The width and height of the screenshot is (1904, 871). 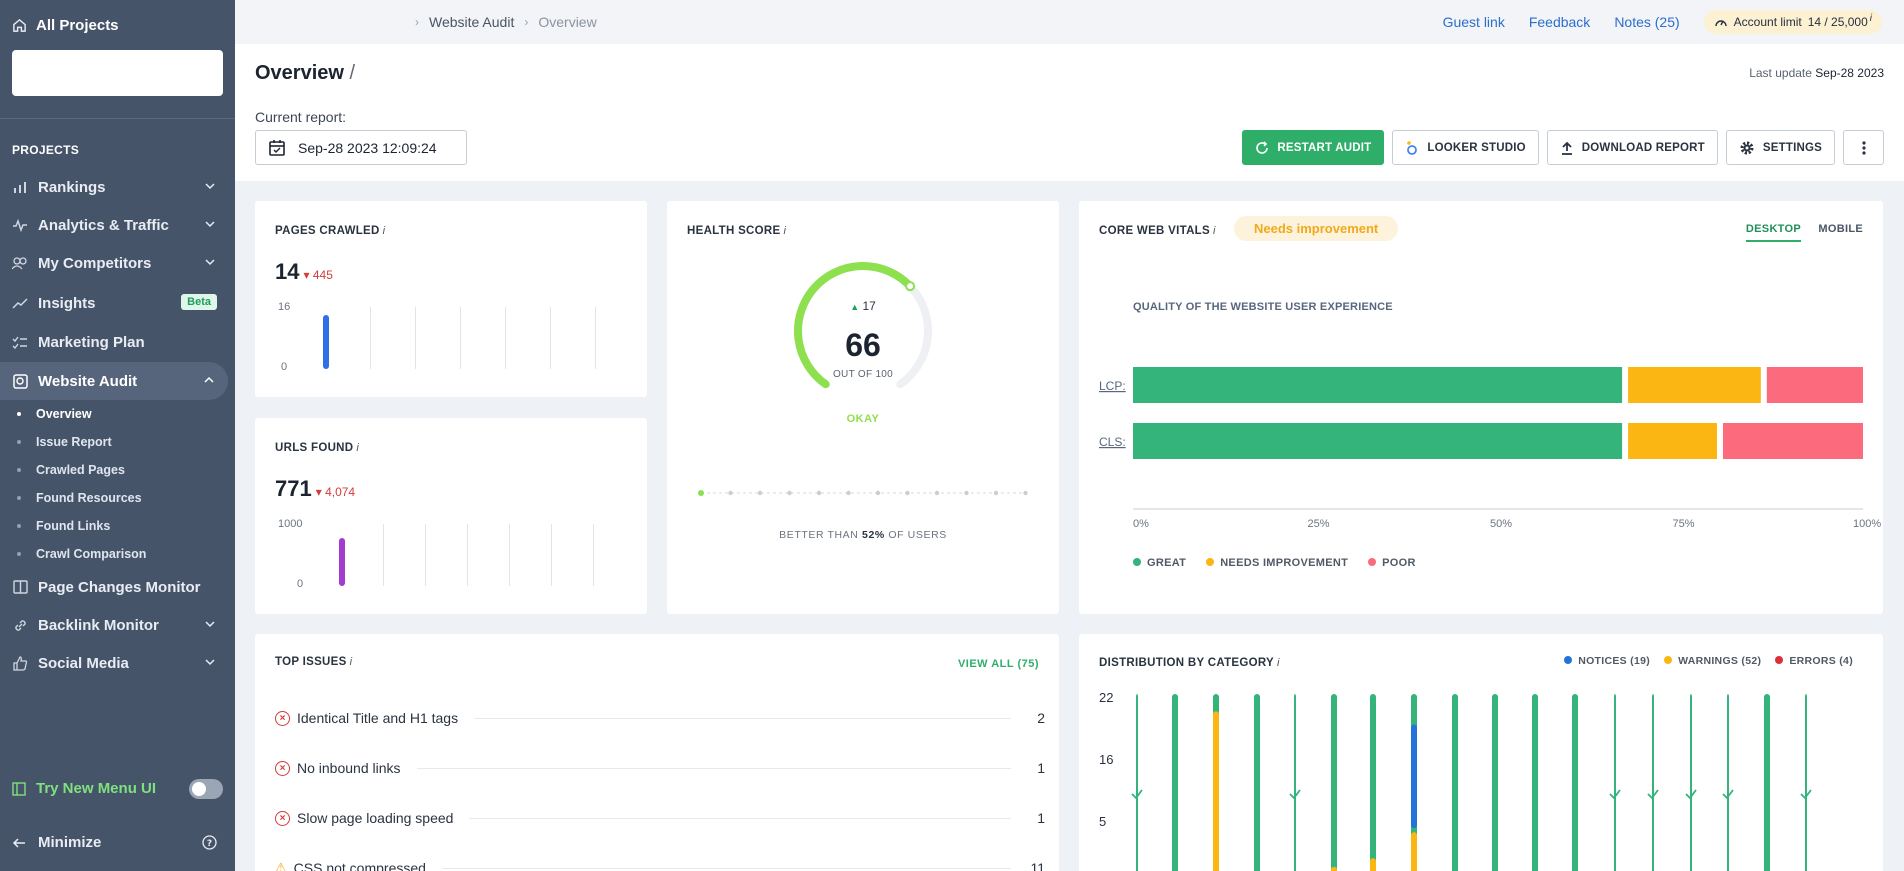 I want to click on settings-button: SETTINGS, so click(x=1780, y=147).